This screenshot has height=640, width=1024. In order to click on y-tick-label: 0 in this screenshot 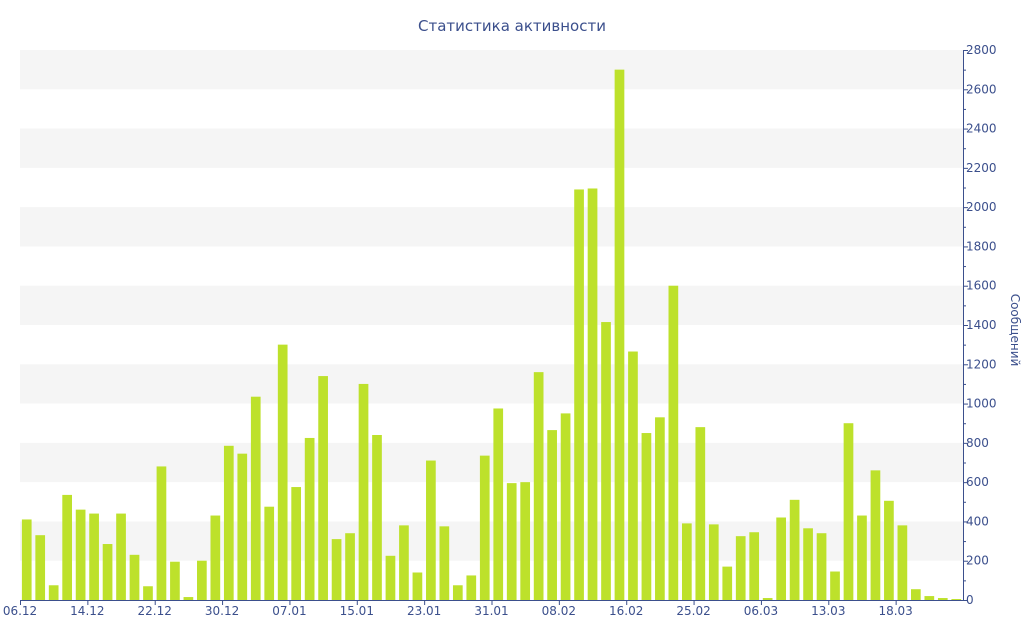, I will do `click(970, 600)`.